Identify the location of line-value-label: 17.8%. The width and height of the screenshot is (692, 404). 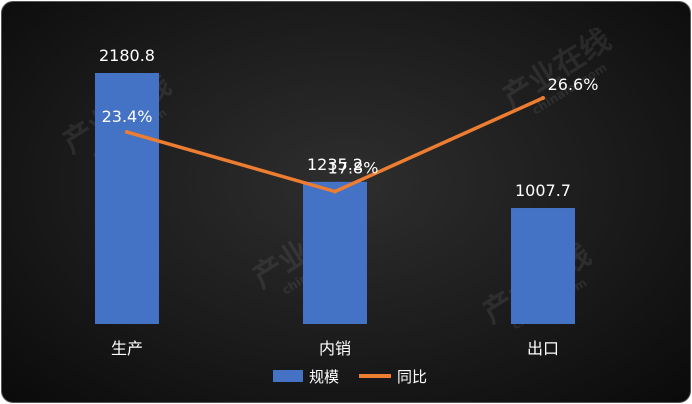
(353, 168).